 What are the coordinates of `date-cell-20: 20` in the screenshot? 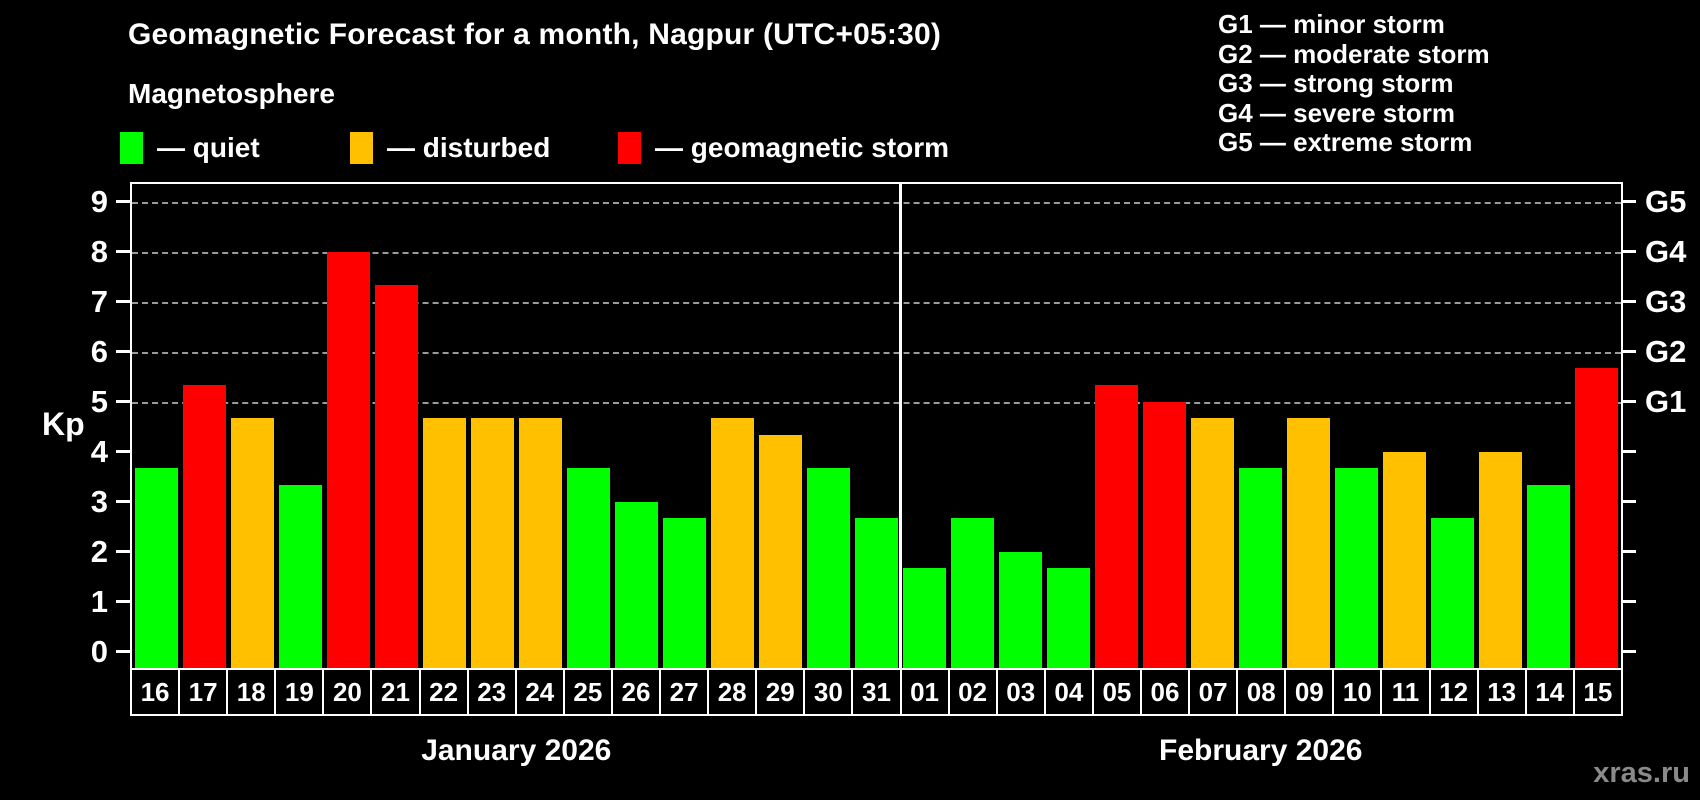 It's located at (347, 692).